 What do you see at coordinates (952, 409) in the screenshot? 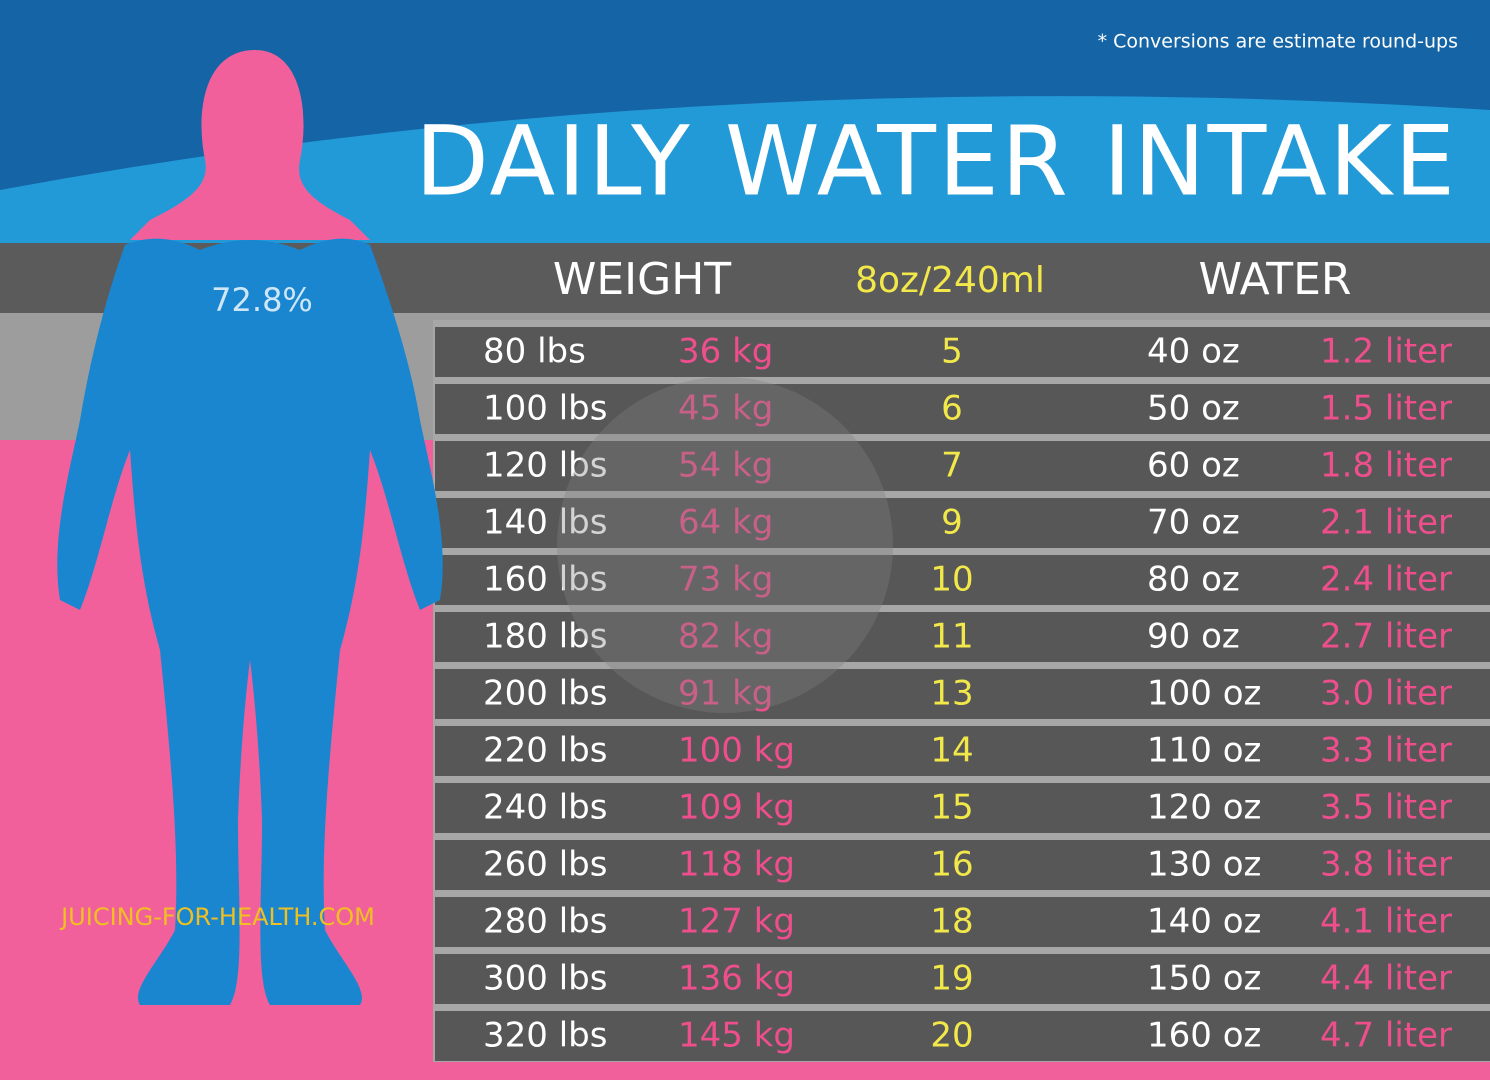
I see `servings: 6` at bounding box center [952, 409].